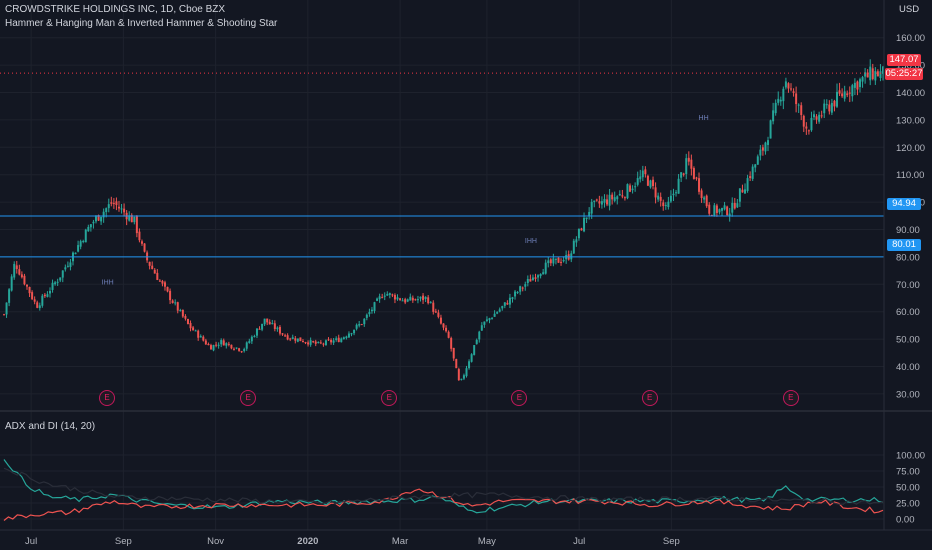  Describe the element at coordinates (908, 367) in the screenshot. I see `y-tick-label: 40.00` at that location.